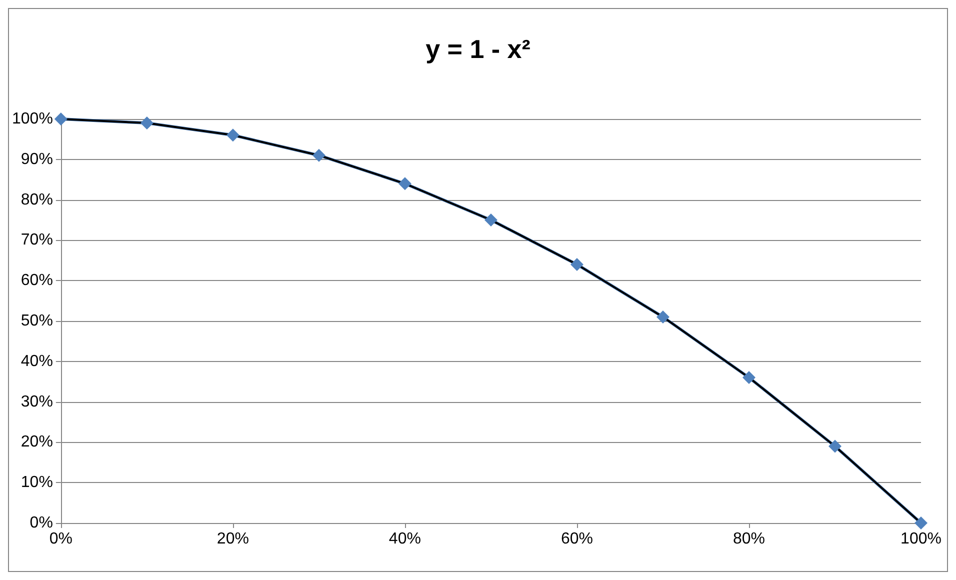 This screenshot has height=580, width=956. What do you see at coordinates (60, 539) in the screenshot?
I see `x-tick-label: 0%` at bounding box center [60, 539].